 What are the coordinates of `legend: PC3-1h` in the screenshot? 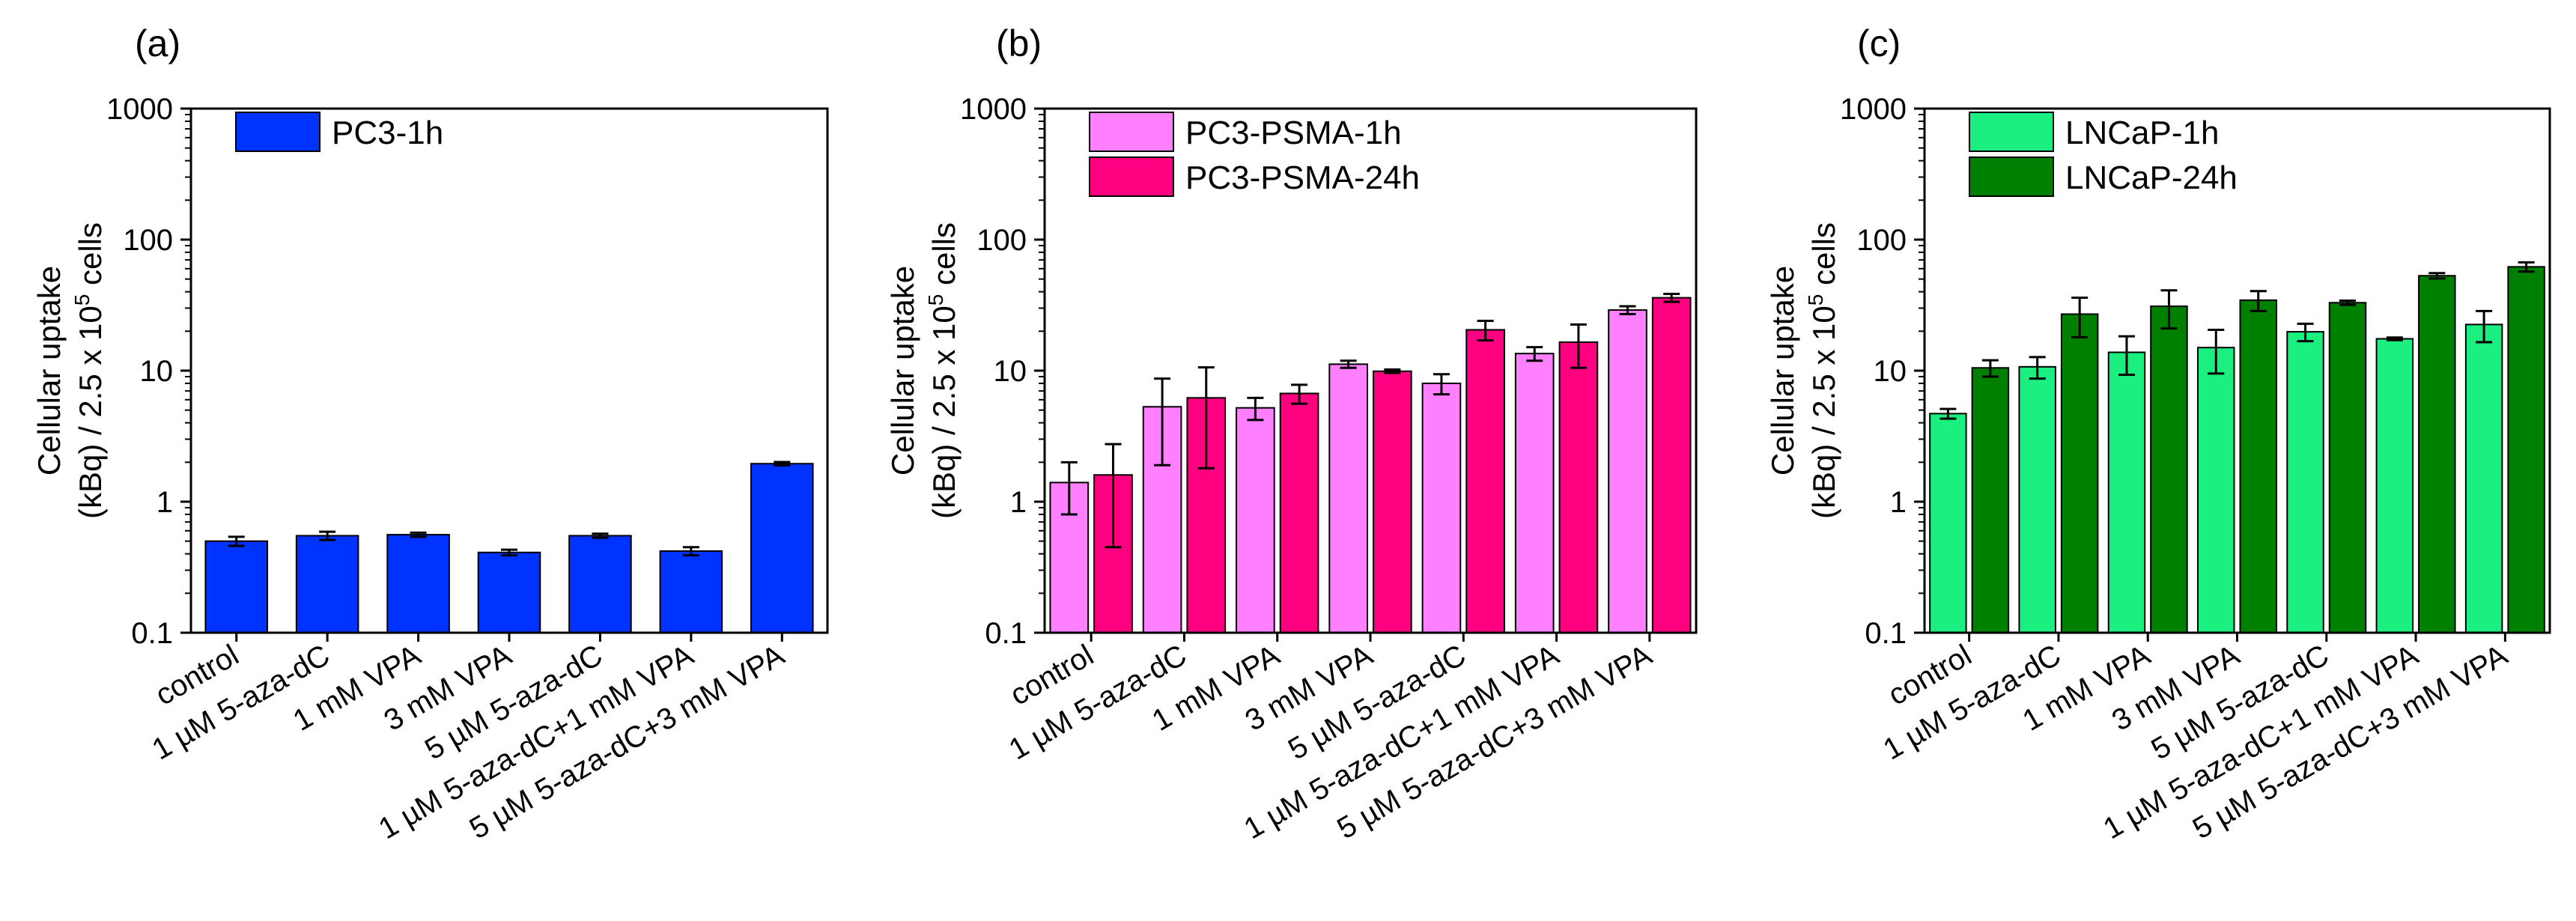 It's located at (339, 132).